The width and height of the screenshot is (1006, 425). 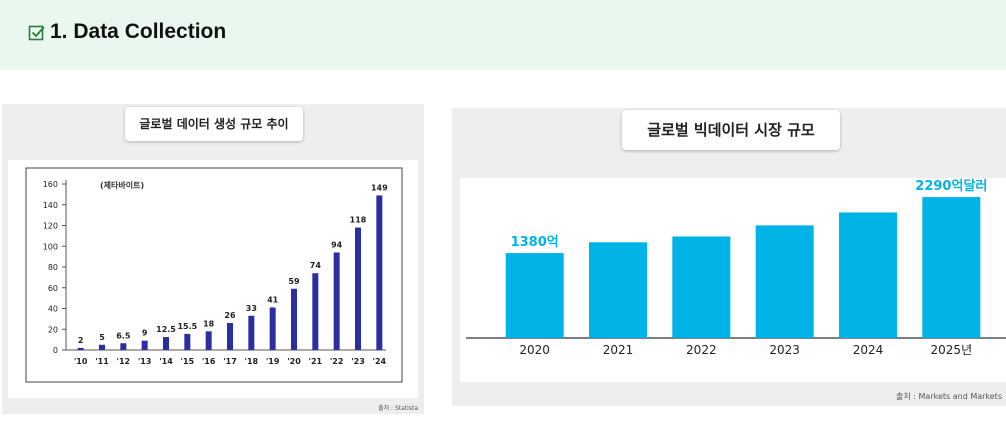 What do you see at coordinates (398, 408) in the screenshot?
I see `chart-source: 출처 : Statista` at bounding box center [398, 408].